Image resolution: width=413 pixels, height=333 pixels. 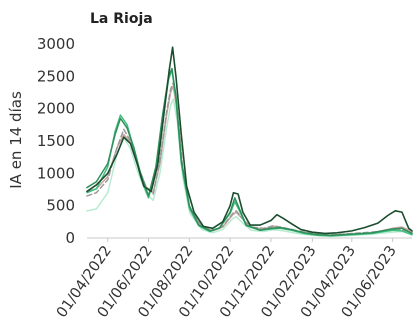 I want to click on y-axis-label: IA en 14 días, so click(x=16, y=140).